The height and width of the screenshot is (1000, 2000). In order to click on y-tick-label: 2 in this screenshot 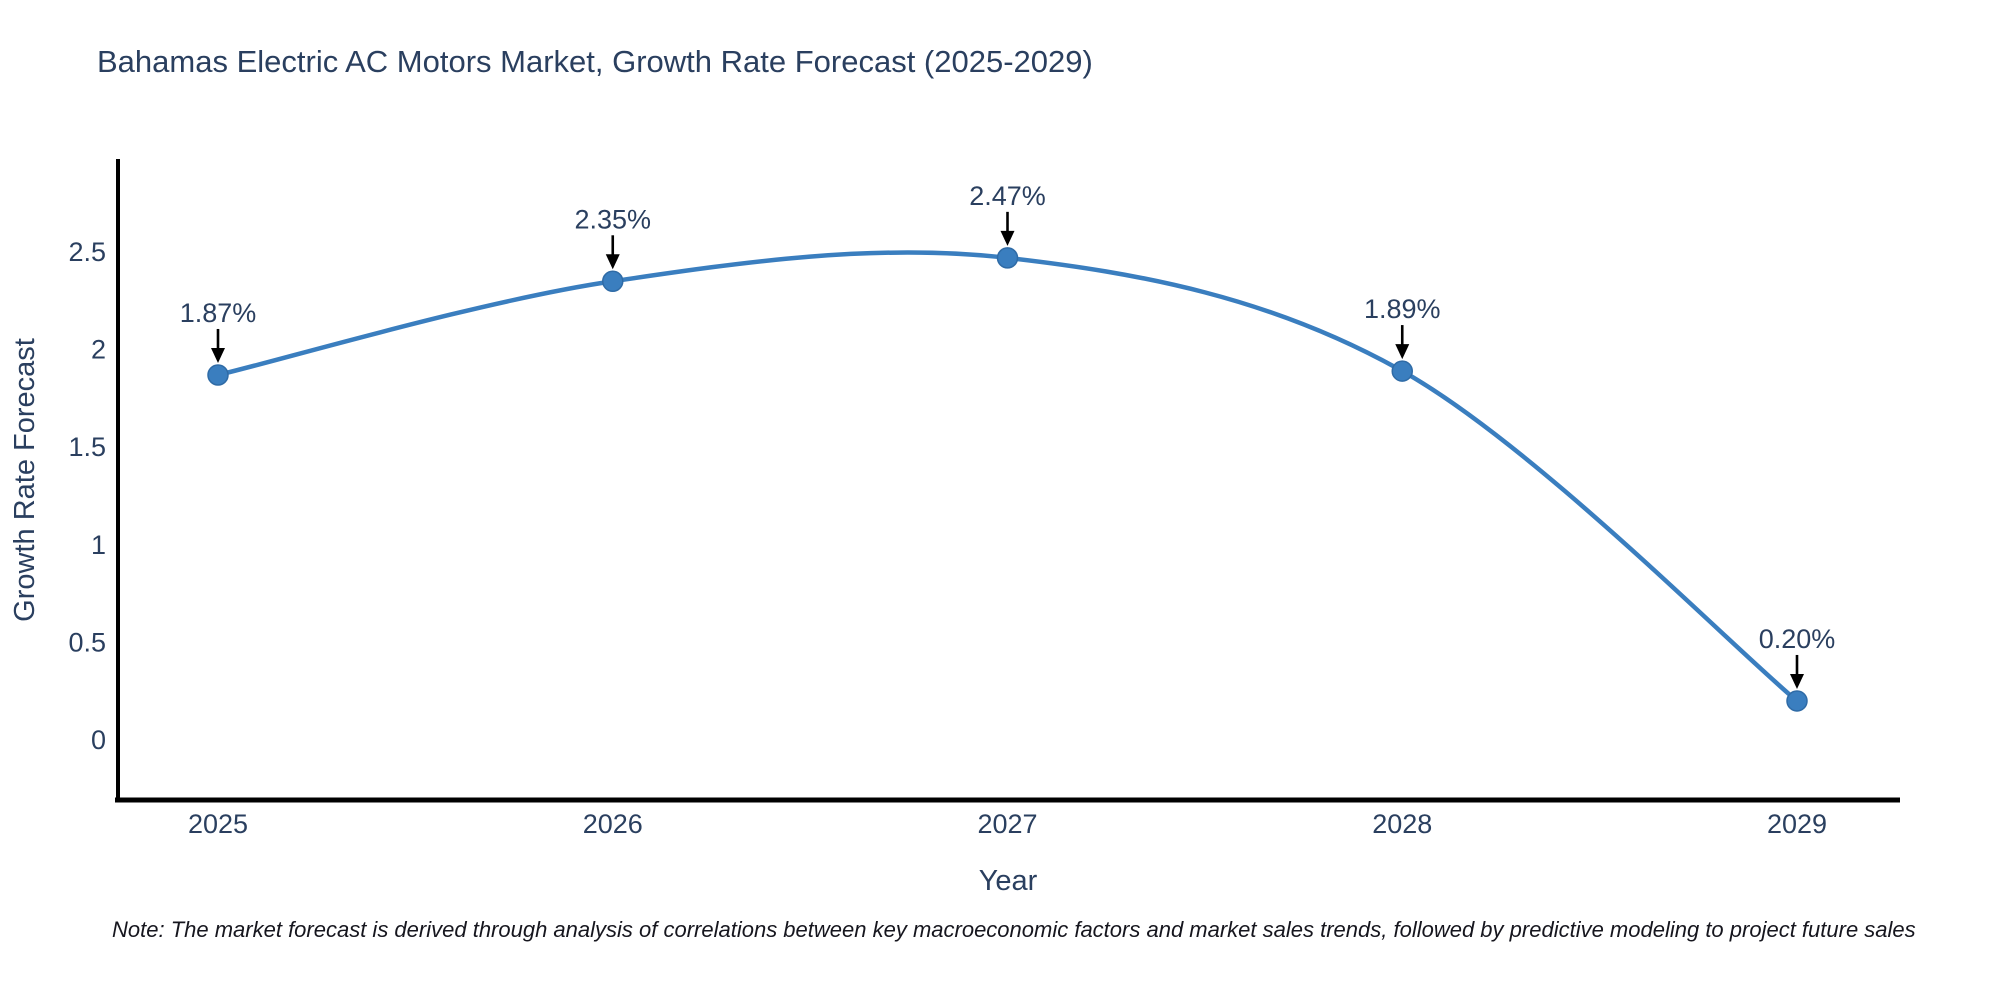, I will do `click(98, 350)`.